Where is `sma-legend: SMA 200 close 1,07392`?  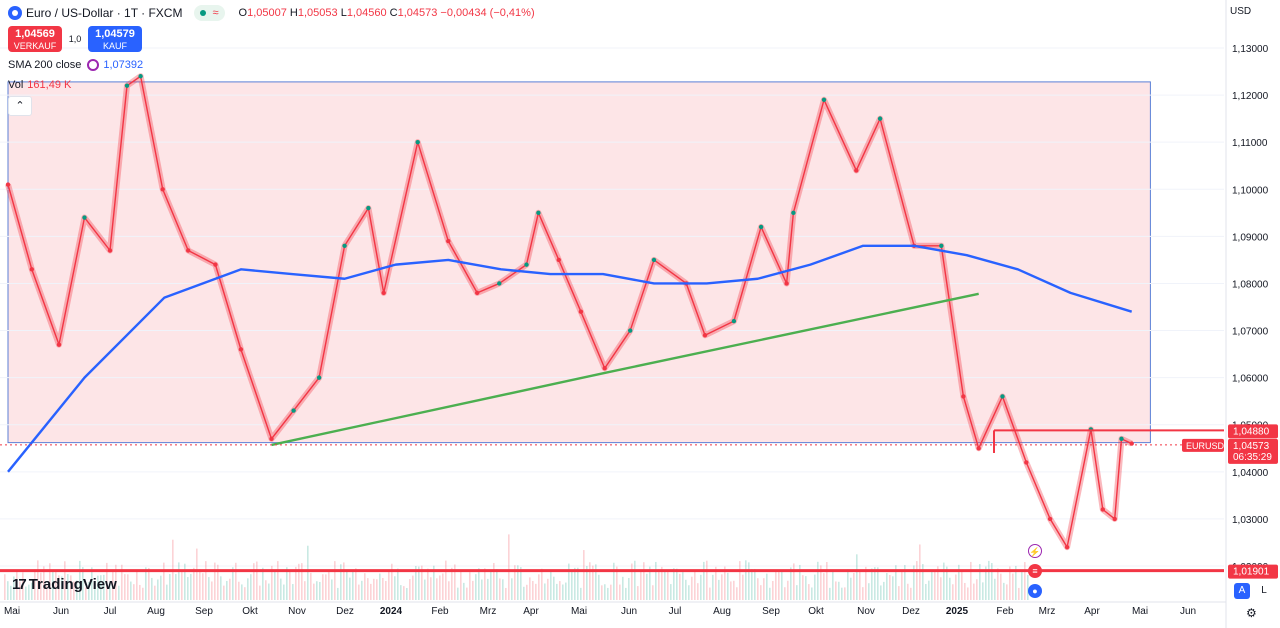
sma-legend: SMA 200 close 1,07392 is located at coordinates (75, 65).